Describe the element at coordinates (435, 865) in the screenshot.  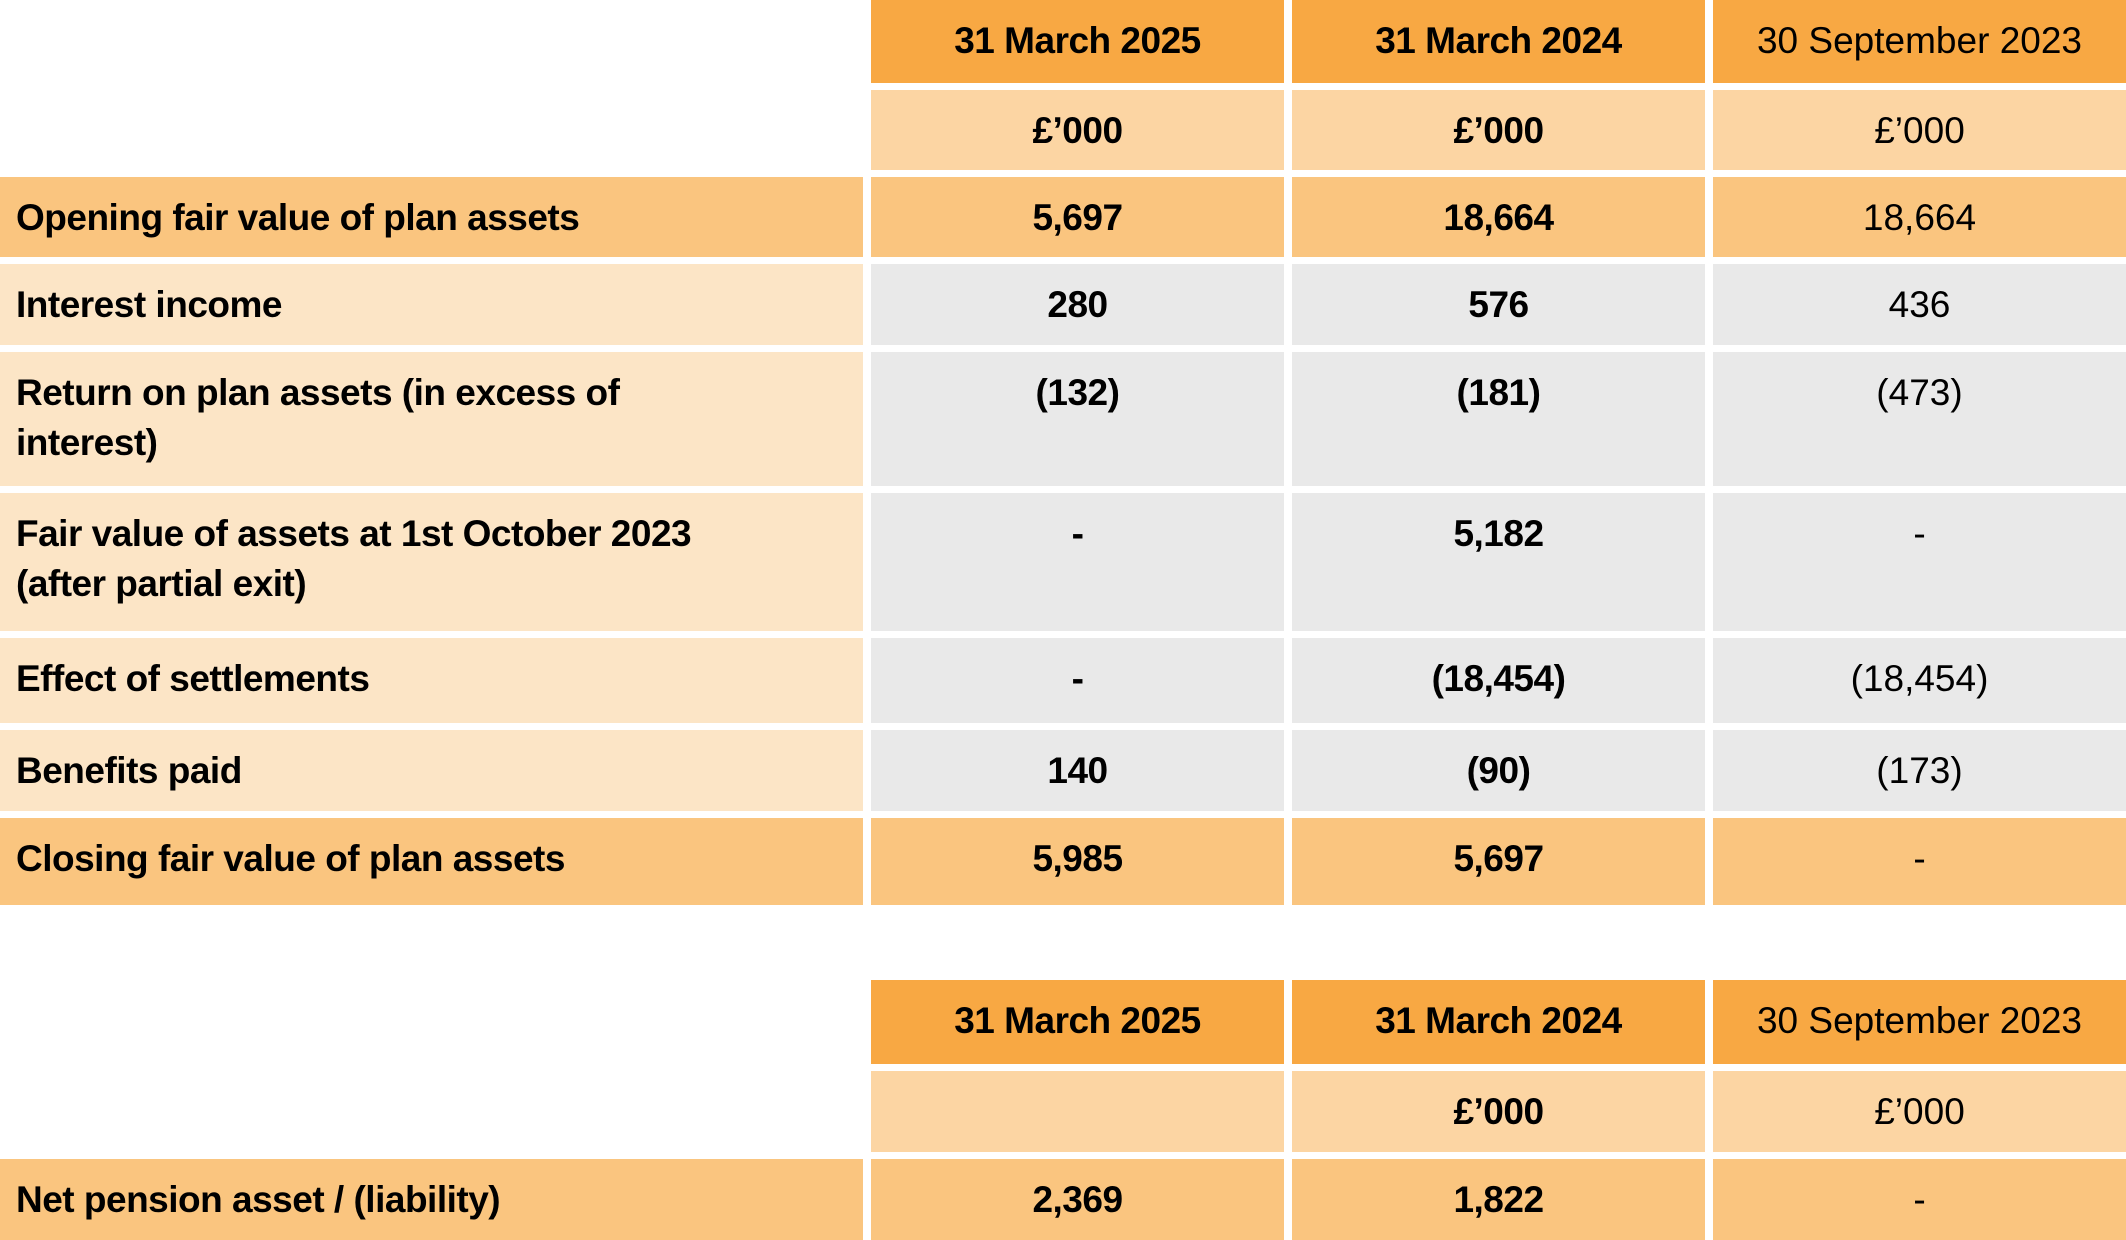
I see `row-label-cell: Closing fair value of plan assets` at that location.